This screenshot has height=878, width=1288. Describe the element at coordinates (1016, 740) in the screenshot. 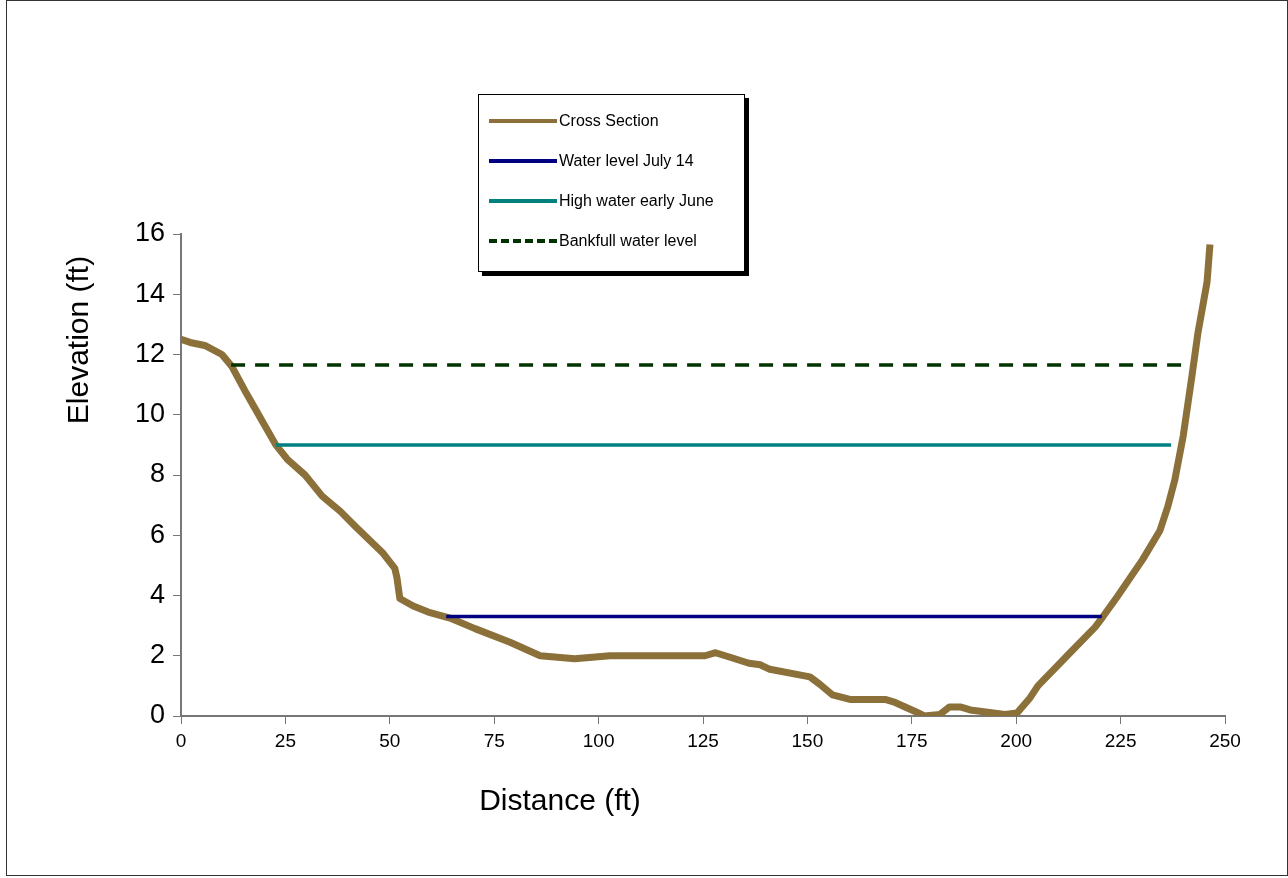

I see `x-tick-label: 200` at that location.